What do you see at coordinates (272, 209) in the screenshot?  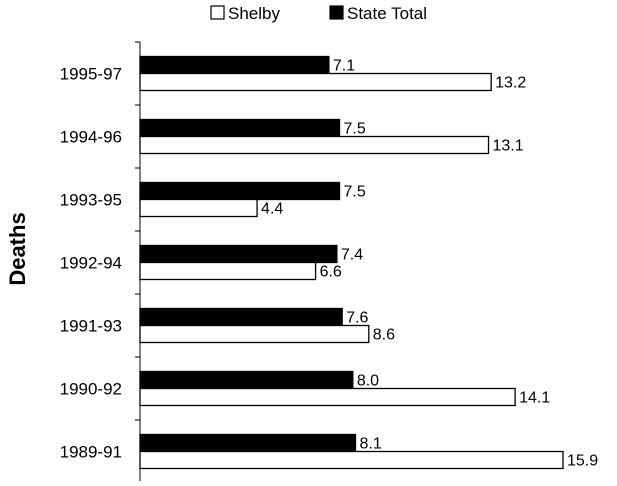 I see `data-label: 4.4` at bounding box center [272, 209].